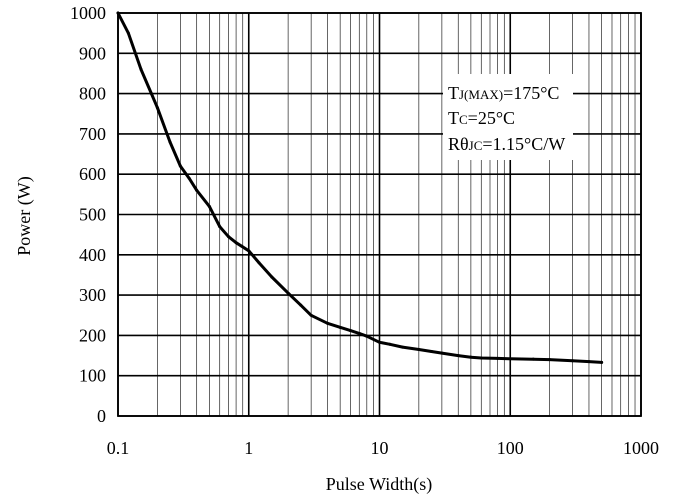 This screenshot has width=677, height=498. Describe the element at coordinates (92, 376) in the screenshot. I see `y-tick-label: 100` at that location.